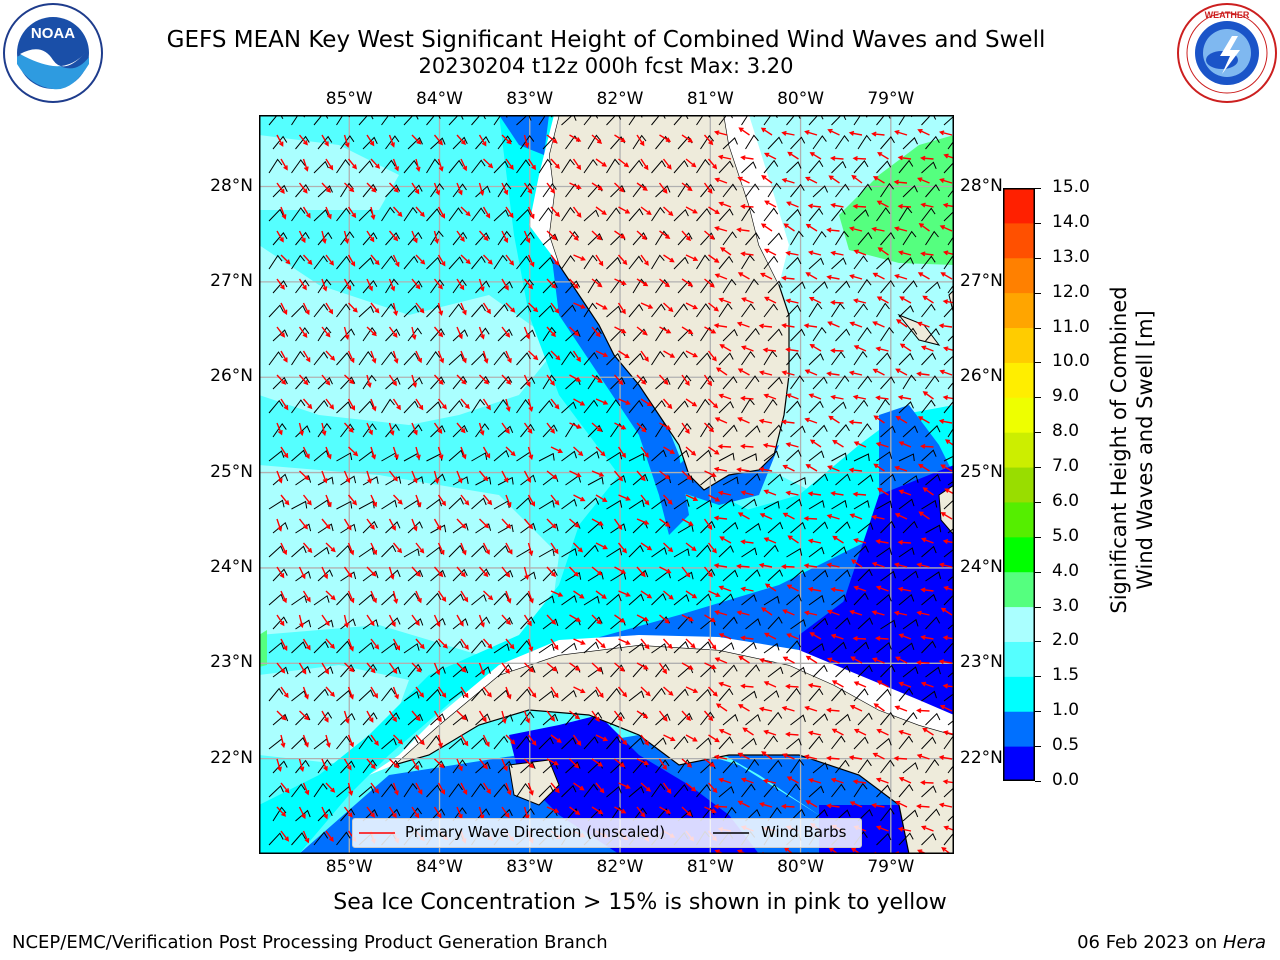 The height and width of the screenshot is (960, 1280). What do you see at coordinates (891, 99) in the screenshot?
I see `lon-tick-label-top: 79°W` at bounding box center [891, 99].